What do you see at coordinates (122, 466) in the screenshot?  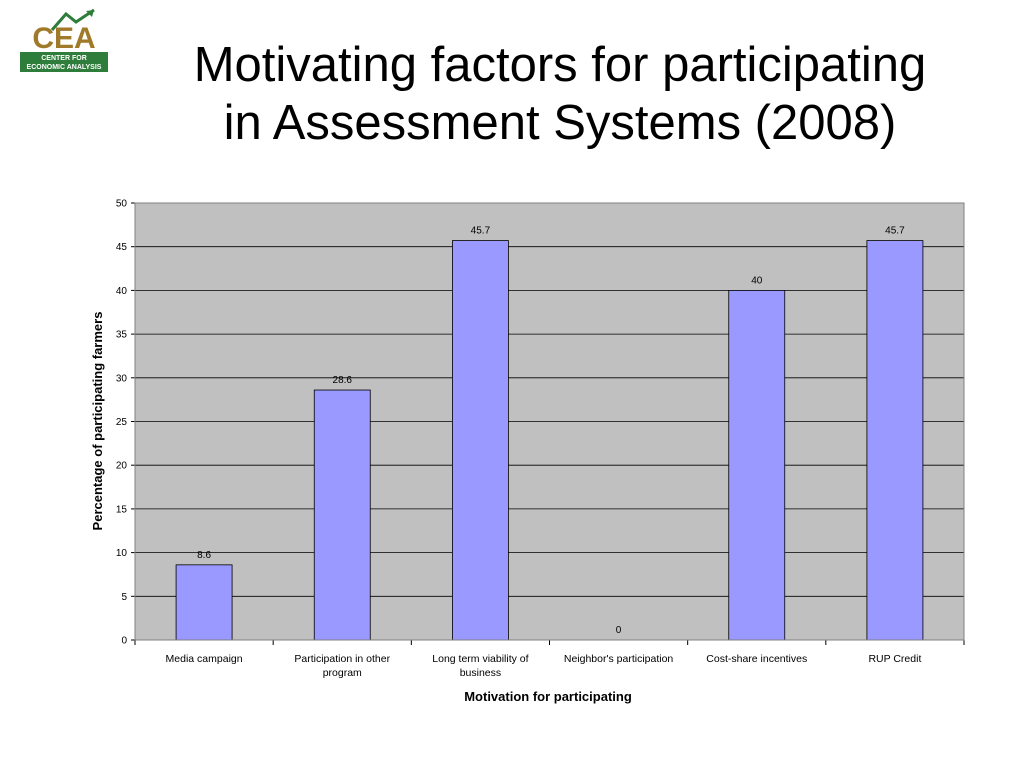 I see `y-tick-label: 20` at bounding box center [122, 466].